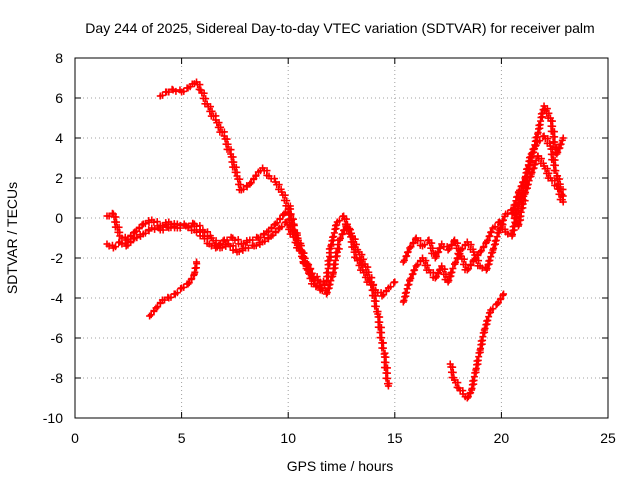 The image size is (640, 480). Describe the element at coordinates (343, 438) in the screenshot. I see `x-axis-tick-labels: 0 5 10 15 20 25` at that location.